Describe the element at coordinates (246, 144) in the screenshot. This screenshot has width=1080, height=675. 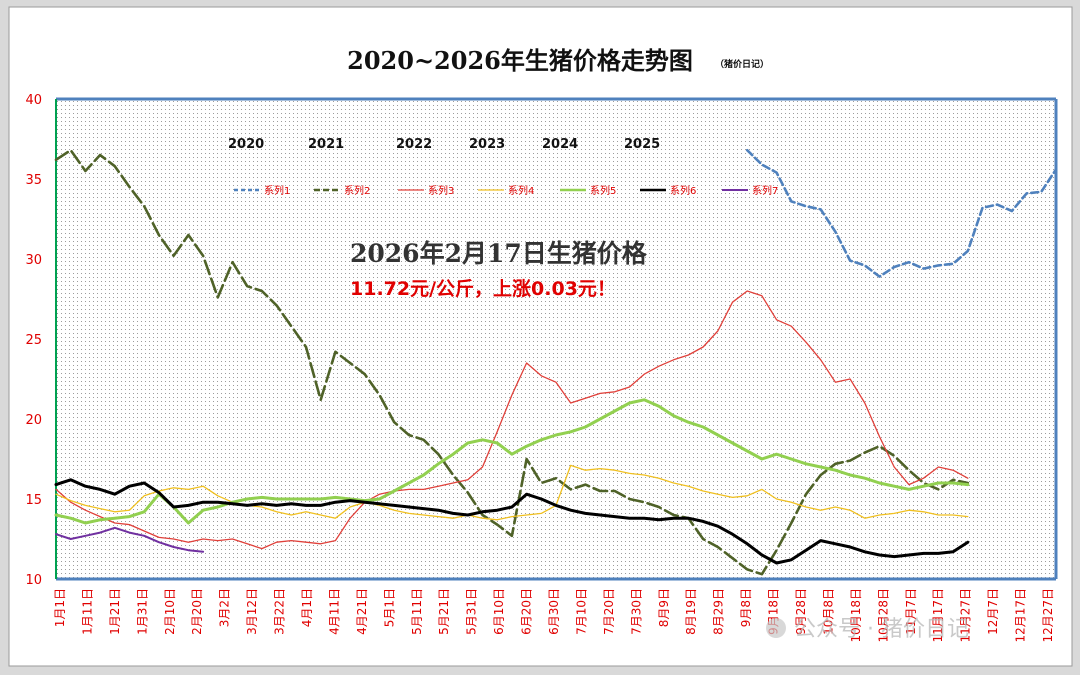
I see `year-label: 2020` at that location.